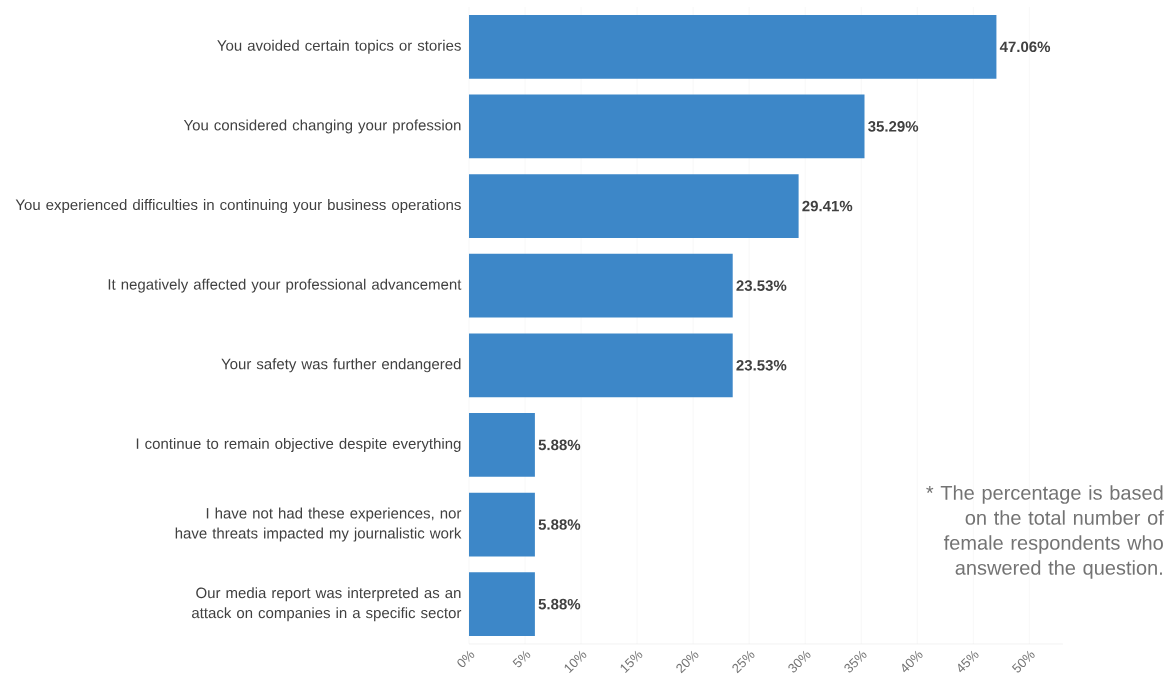 This screenshot has width=1168, height=690. What do you see at coordinates (912, 661) in the screenshot?
I see `x-tick-label: 40%` at bounding box center [912, 661].